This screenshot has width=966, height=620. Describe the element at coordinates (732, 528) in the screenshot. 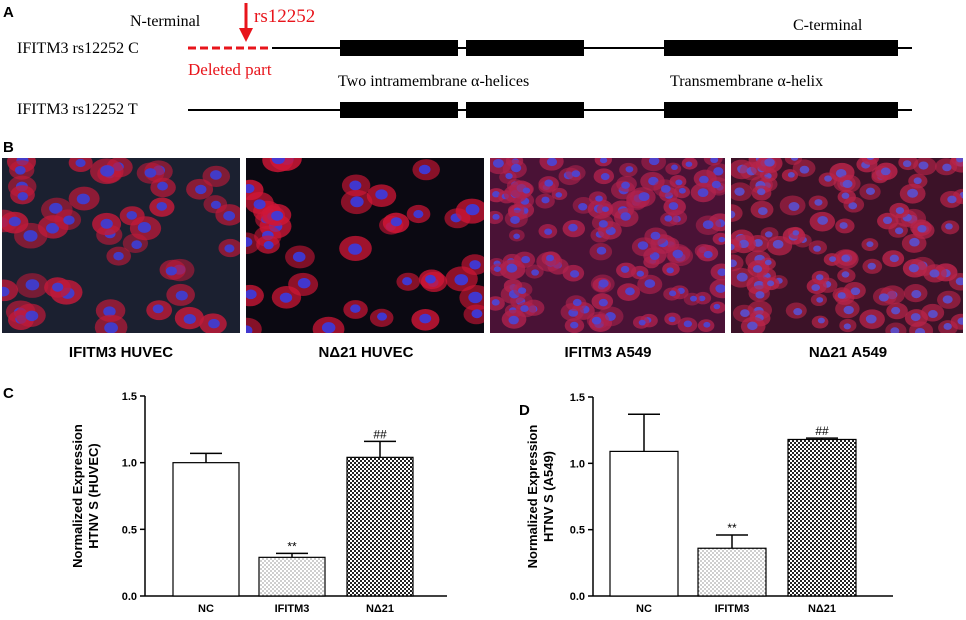

I see `significance-marker: **` at that location.